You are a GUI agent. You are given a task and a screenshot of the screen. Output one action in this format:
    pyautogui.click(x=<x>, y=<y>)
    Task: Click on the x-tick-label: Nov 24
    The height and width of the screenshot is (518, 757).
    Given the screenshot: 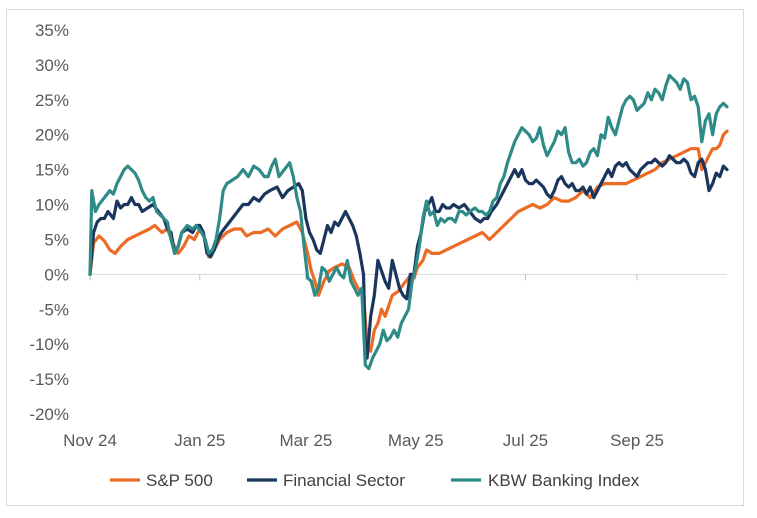 What is the action you would take?
    pyautogui.click(x=90, y=440)
    